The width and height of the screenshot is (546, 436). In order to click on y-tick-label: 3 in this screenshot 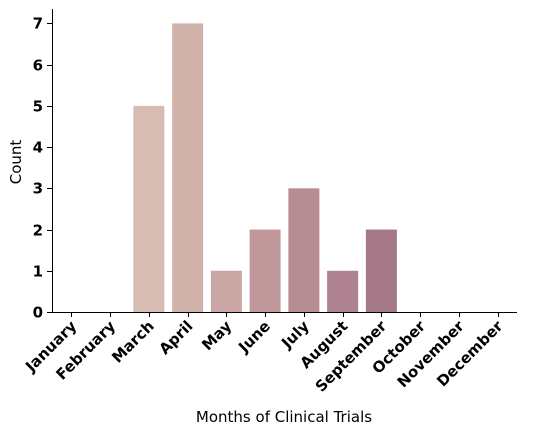, I will do `click(38, 189)`.